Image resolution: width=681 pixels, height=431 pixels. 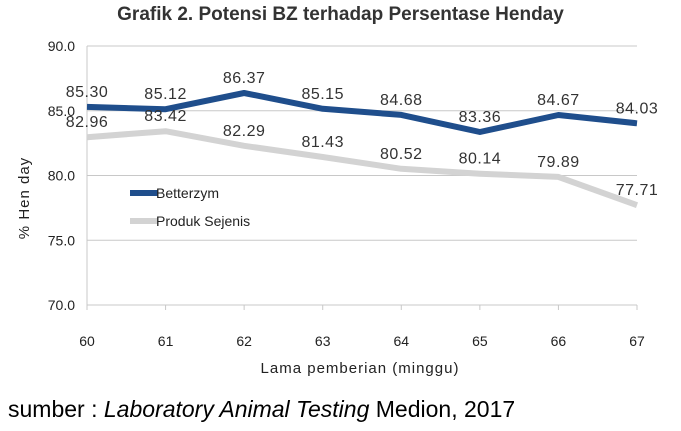 What do you see at coordinates (244, 78) in the screenshot?
I see `data-label: 86.37` at bounding box center [244, 78].